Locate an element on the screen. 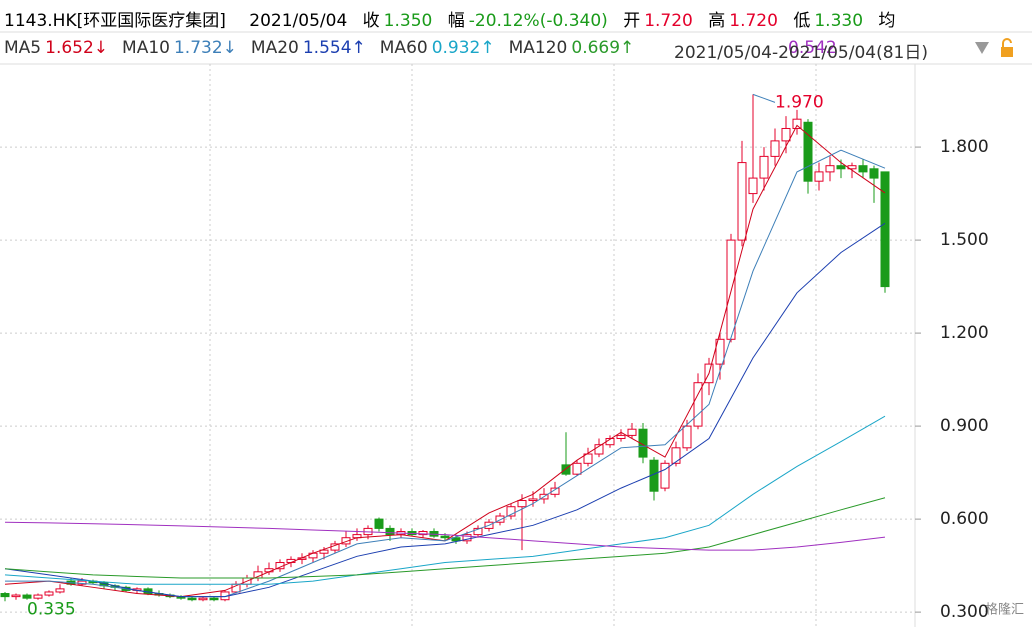 The width and height of the screenshot is (1032, 627). y-tick-label: 1.500 is located at coordinates (964, 240).